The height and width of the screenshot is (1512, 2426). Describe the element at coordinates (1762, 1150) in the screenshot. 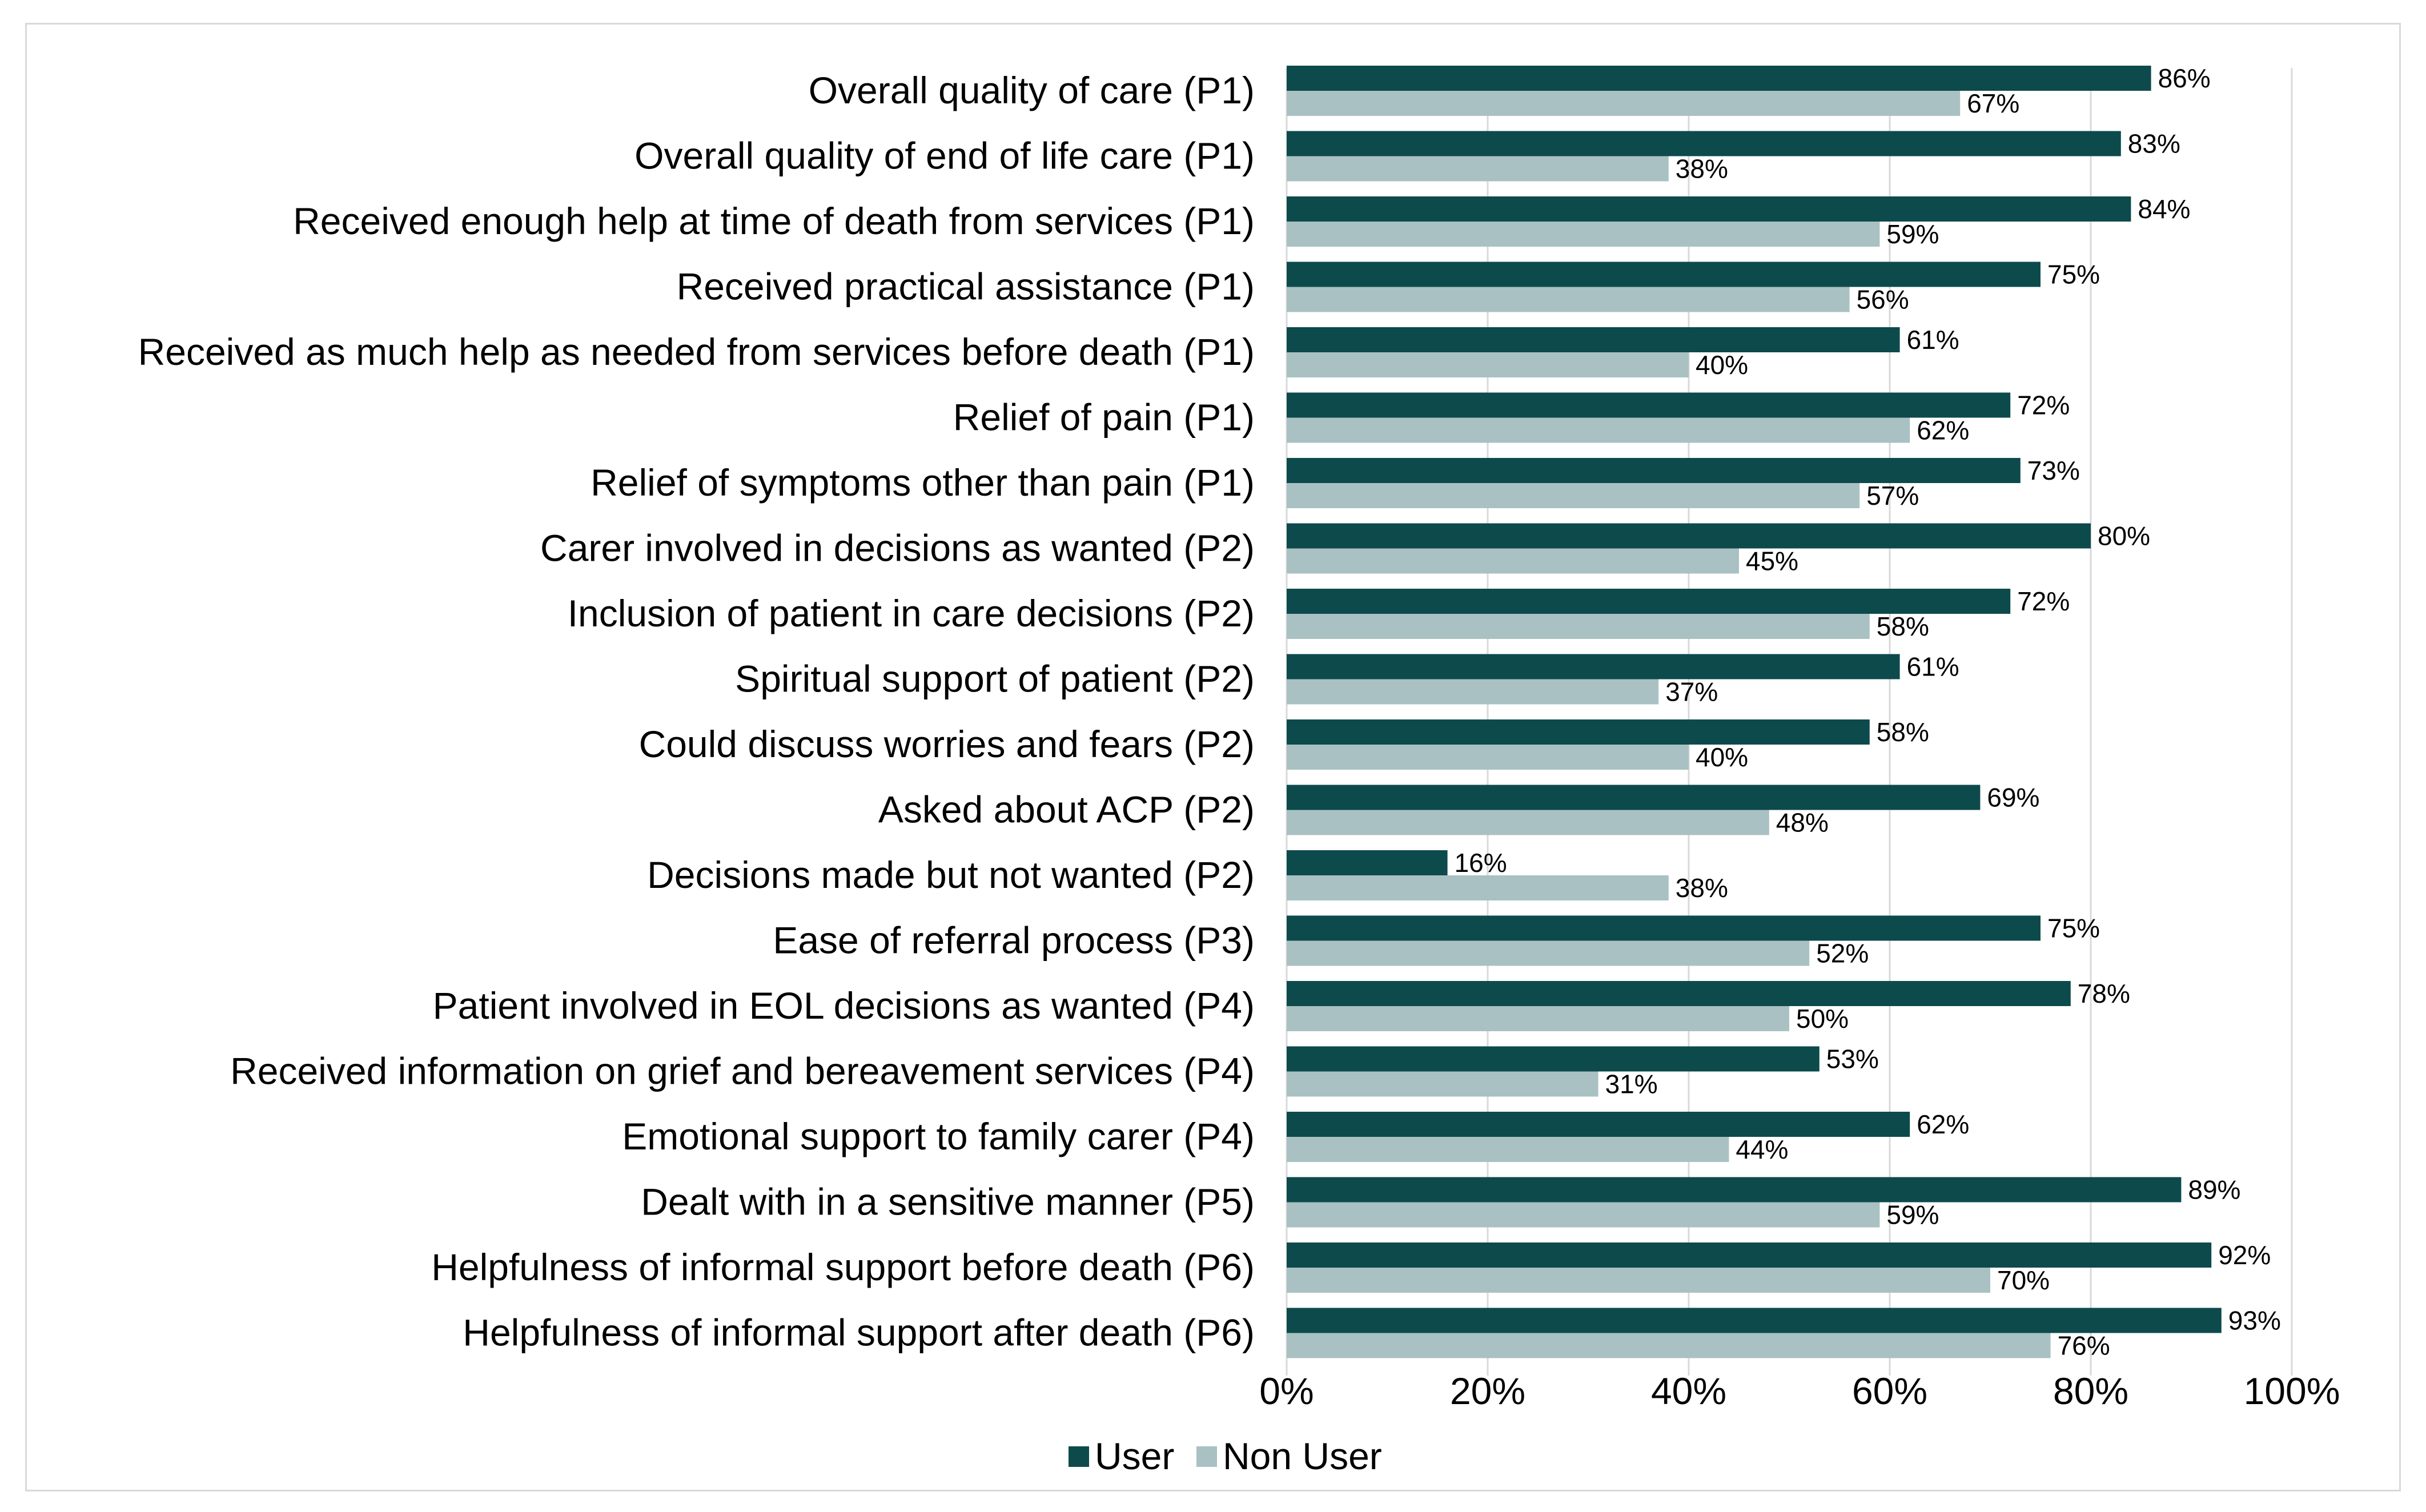

I see `value-label-non-user: 44%` at that location.